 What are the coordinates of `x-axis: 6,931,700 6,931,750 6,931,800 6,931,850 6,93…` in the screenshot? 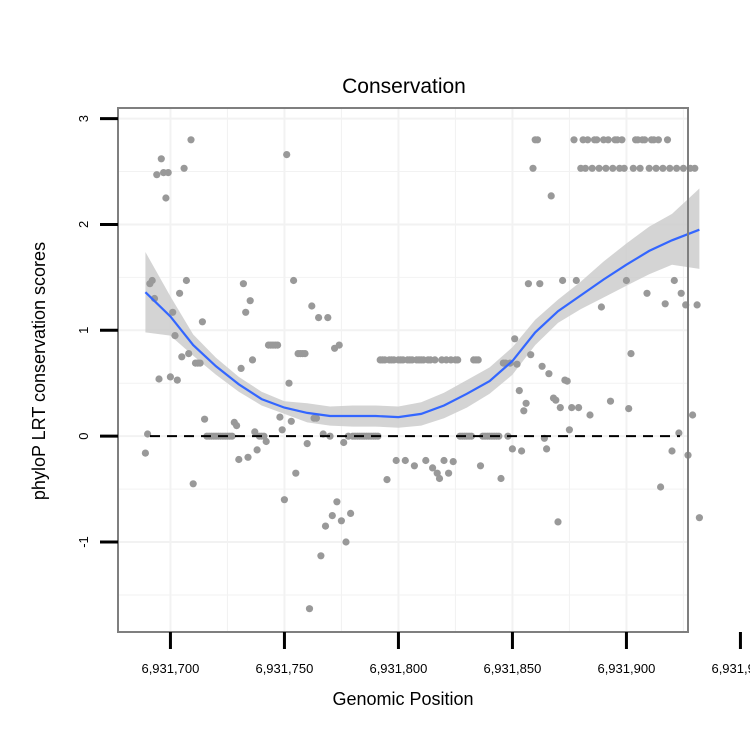 It's located at (445, 654).